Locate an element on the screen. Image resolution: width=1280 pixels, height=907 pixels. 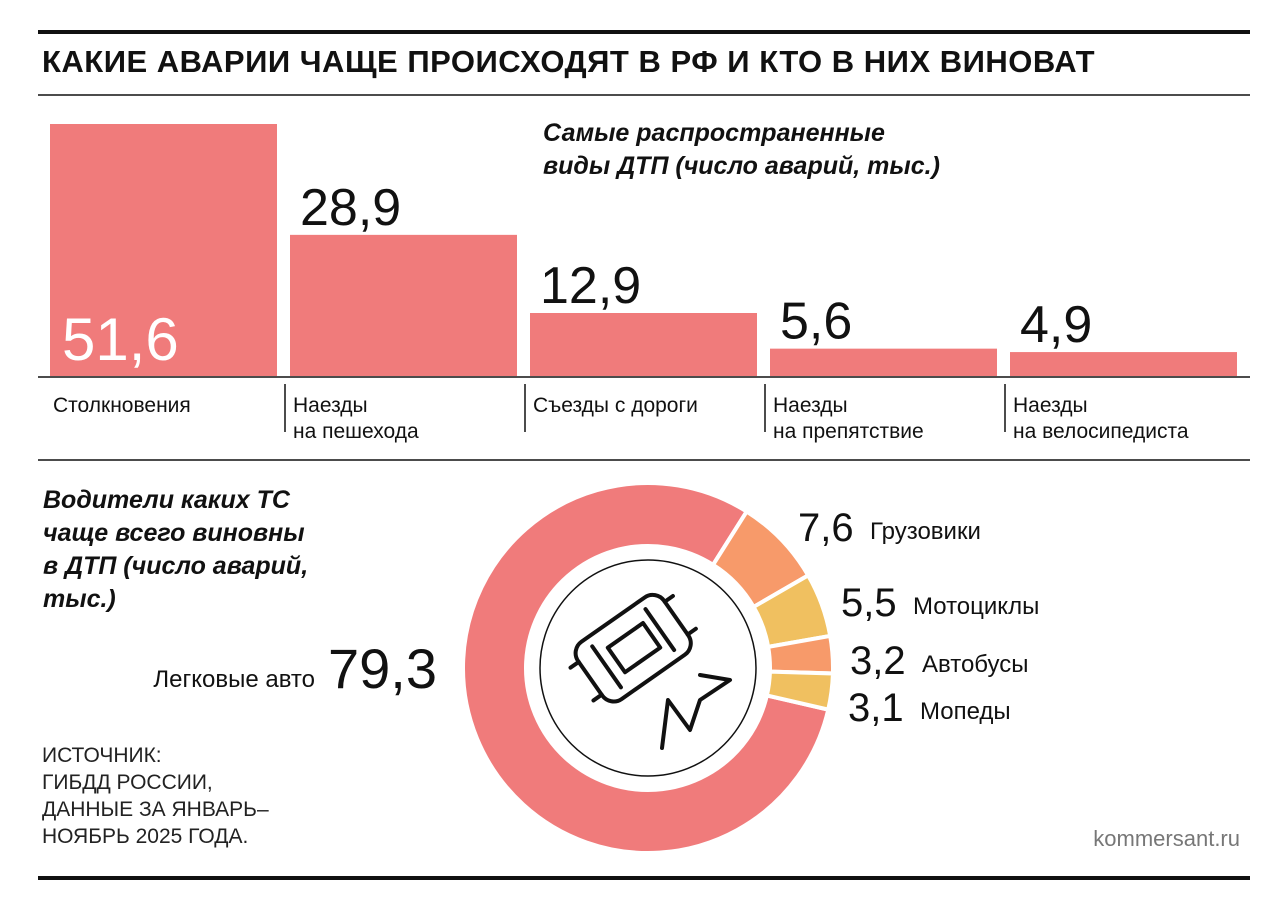
value-label: 4,9 is located at coordinates (1056, 325).